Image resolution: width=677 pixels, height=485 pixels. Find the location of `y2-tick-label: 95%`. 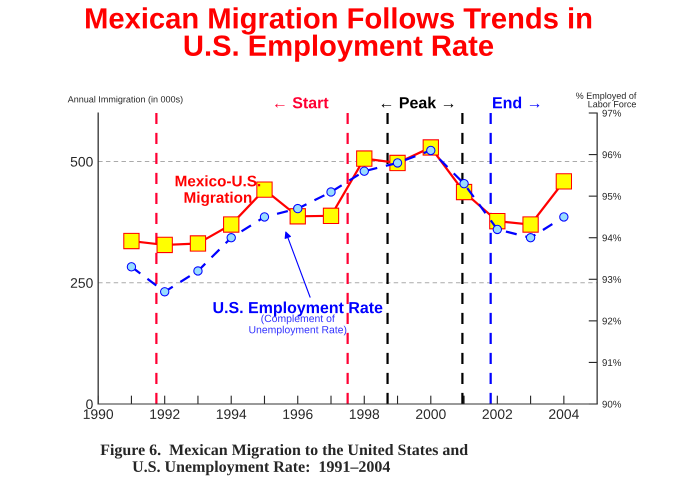

y2-tick-label: 95% is located at coordinates (612, 196).